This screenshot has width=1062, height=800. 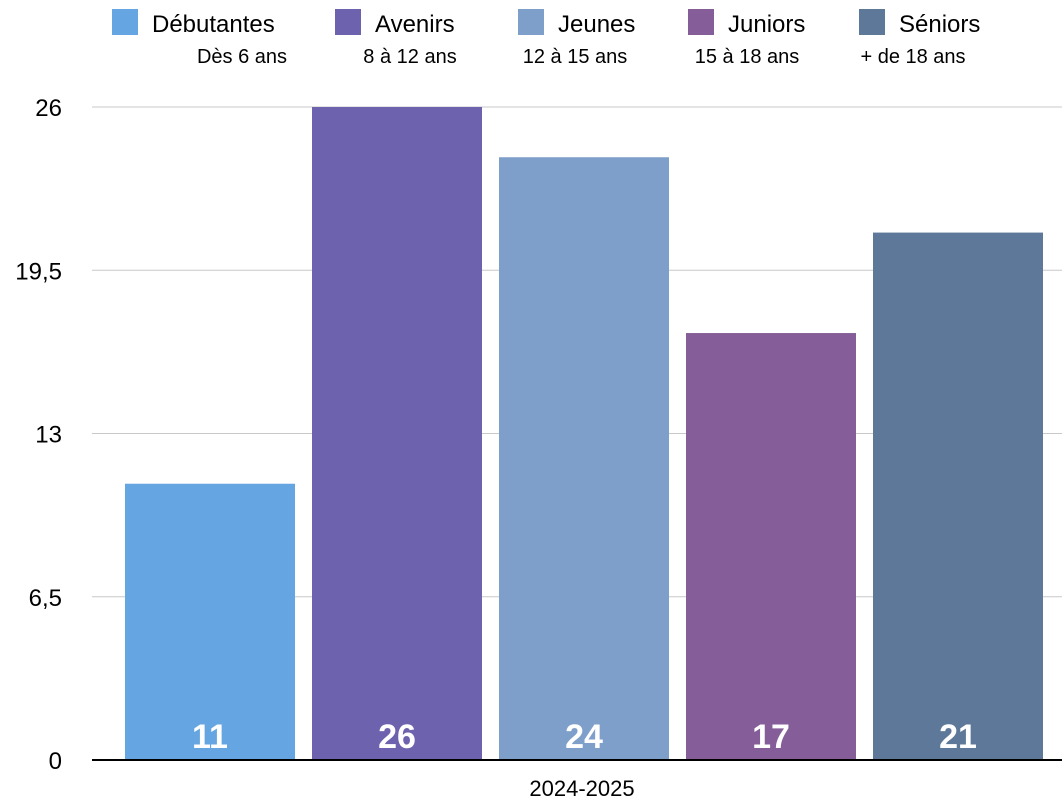 What do you see at coordinates (45, 598) in the screenshot?
I see `y-tick-label: 6,5` at bounding box center [45, 598].